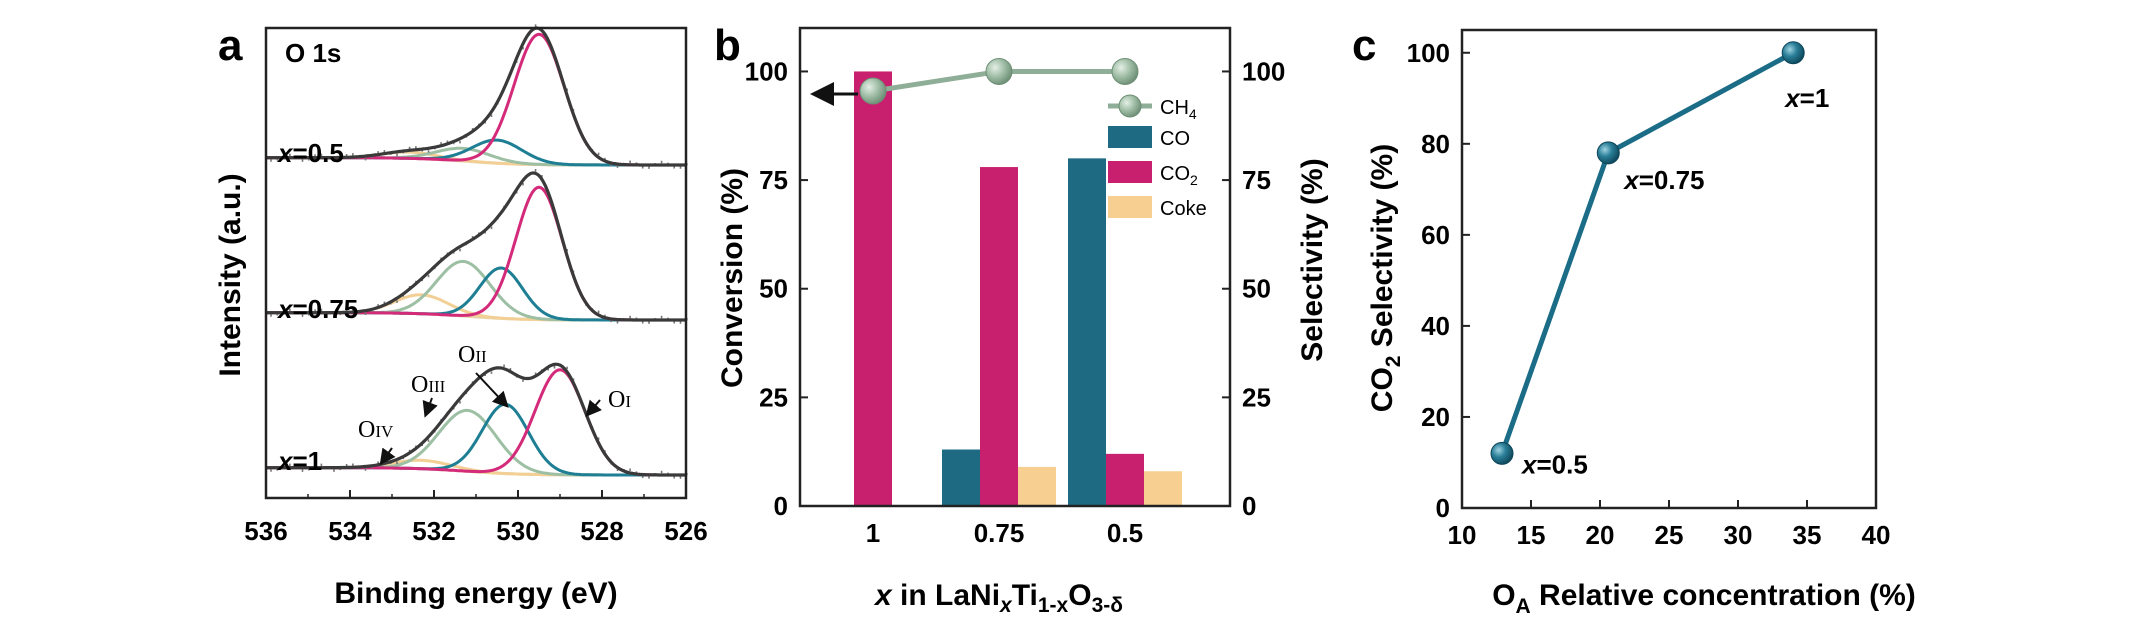 This screenshot has height=640, width=2150. Describe the element at coordinates (472, 355) in the screenshot. I see `peak-label: OII` at that location.